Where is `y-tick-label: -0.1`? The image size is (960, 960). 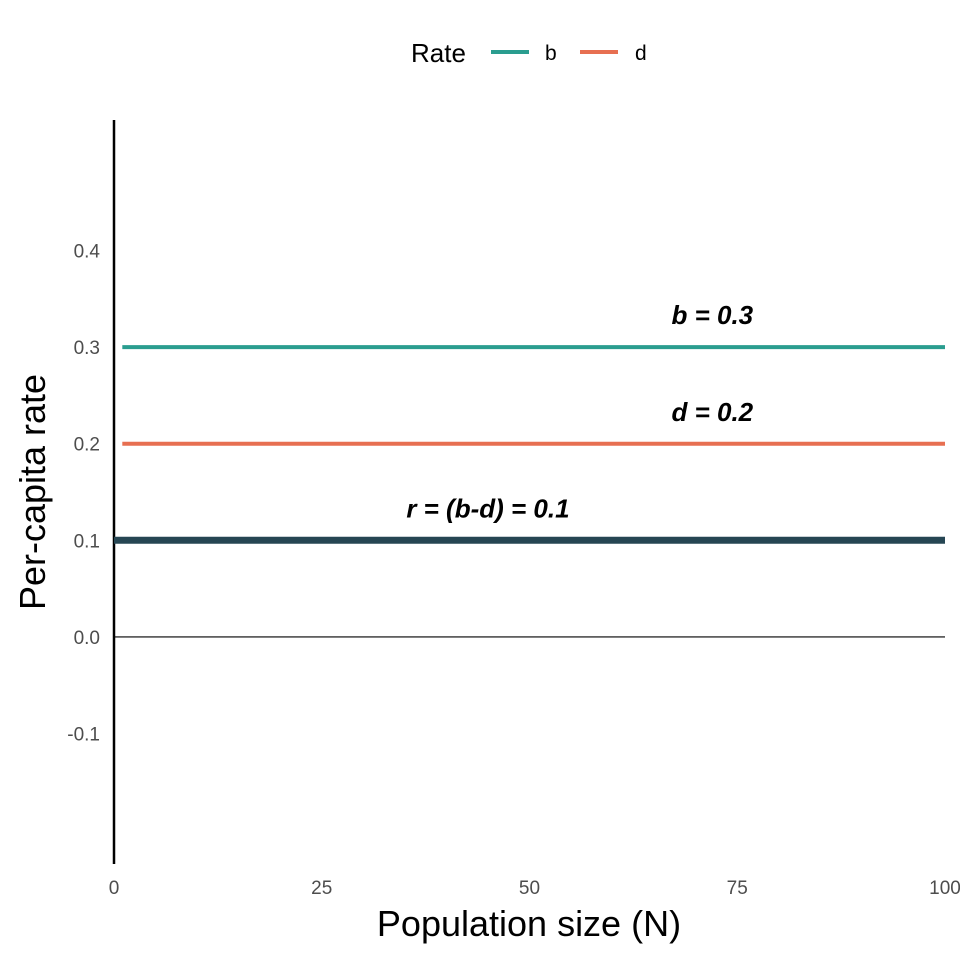
y-tick-label: -0.1 is located at coordinates (83, 735).